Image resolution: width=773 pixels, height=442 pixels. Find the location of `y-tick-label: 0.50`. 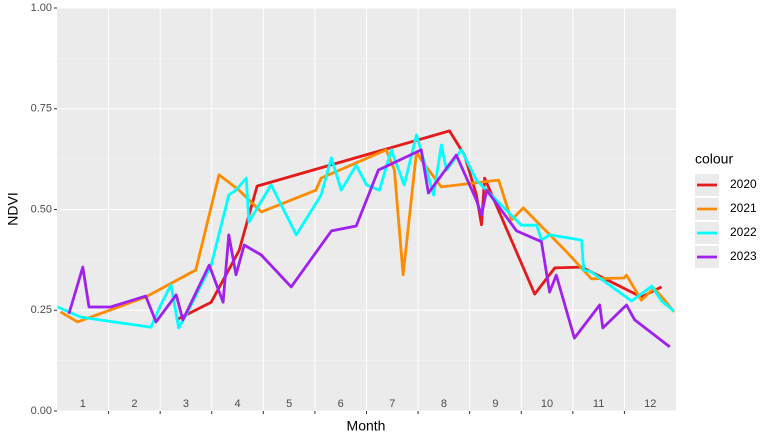

y-tick-label: 0.50 is located at coordinates (41, 209).